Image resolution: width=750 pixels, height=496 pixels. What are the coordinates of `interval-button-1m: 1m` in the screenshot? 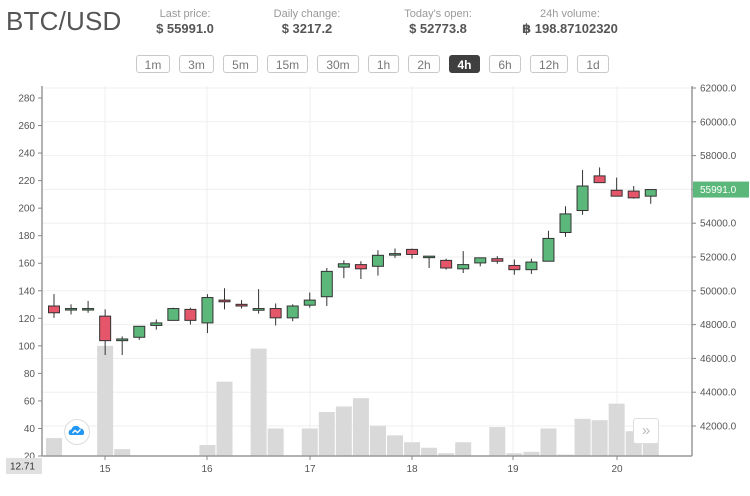 It's located at (153, 64).